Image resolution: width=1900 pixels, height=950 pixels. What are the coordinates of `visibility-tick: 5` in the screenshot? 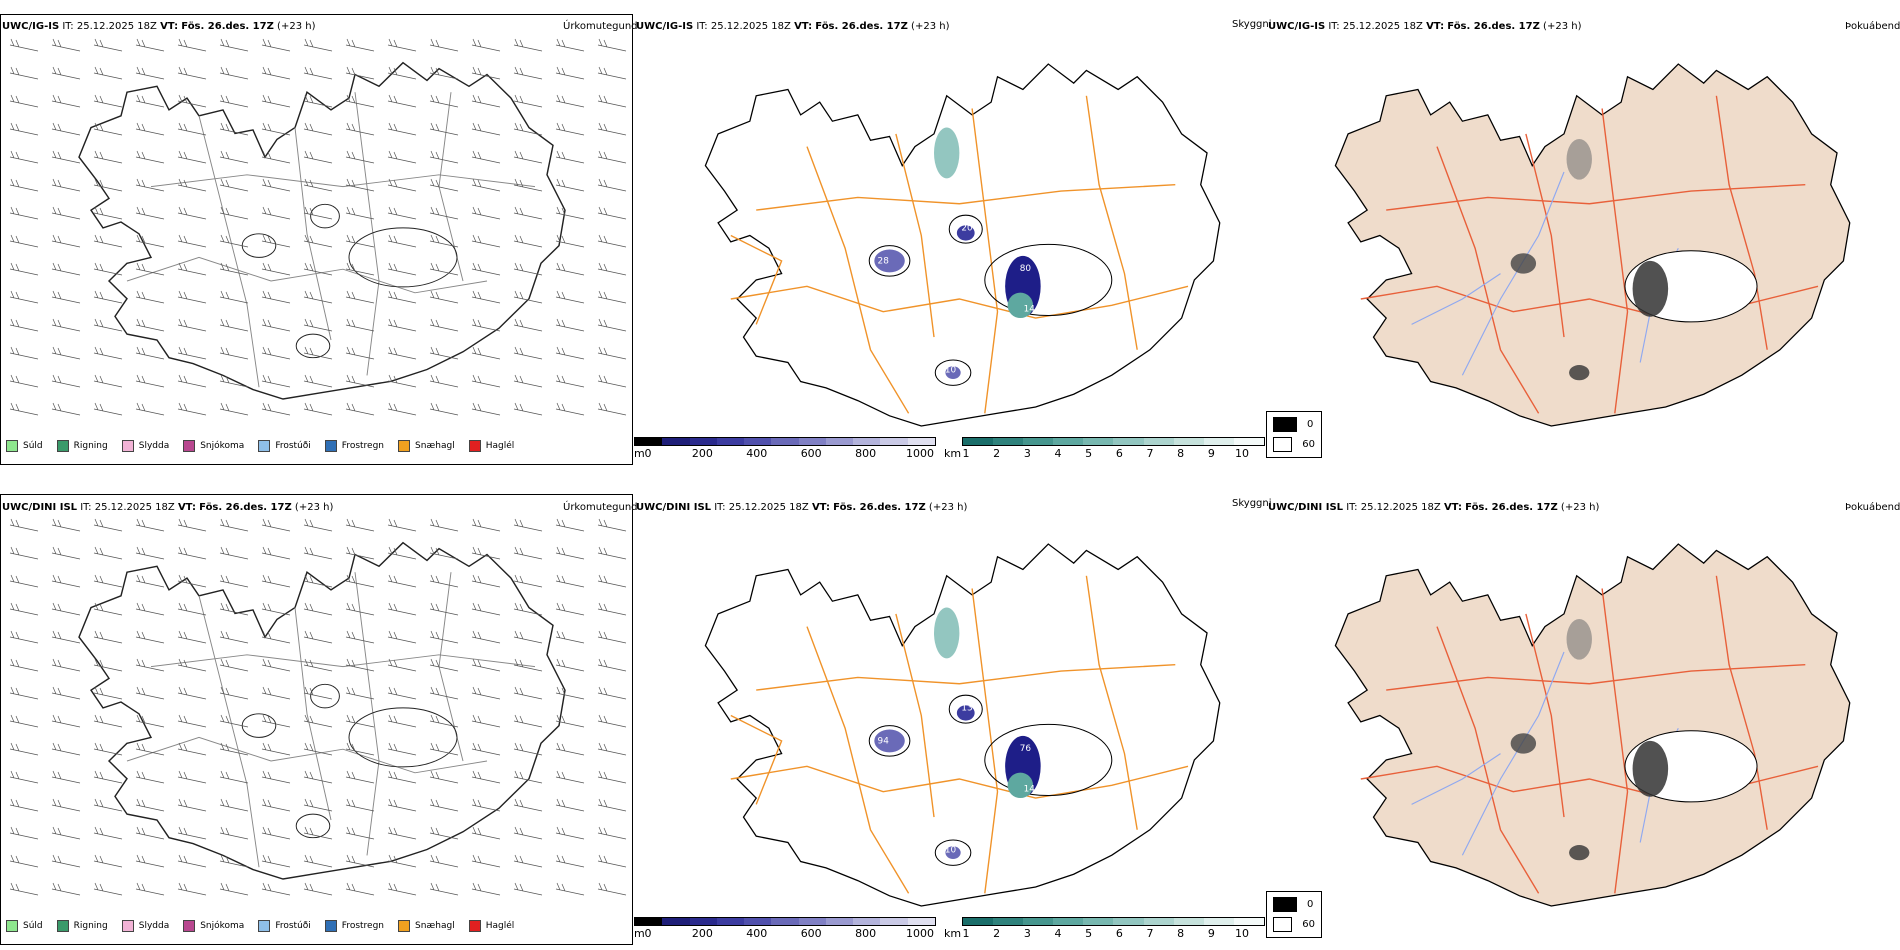 It's located at (1089, 453).